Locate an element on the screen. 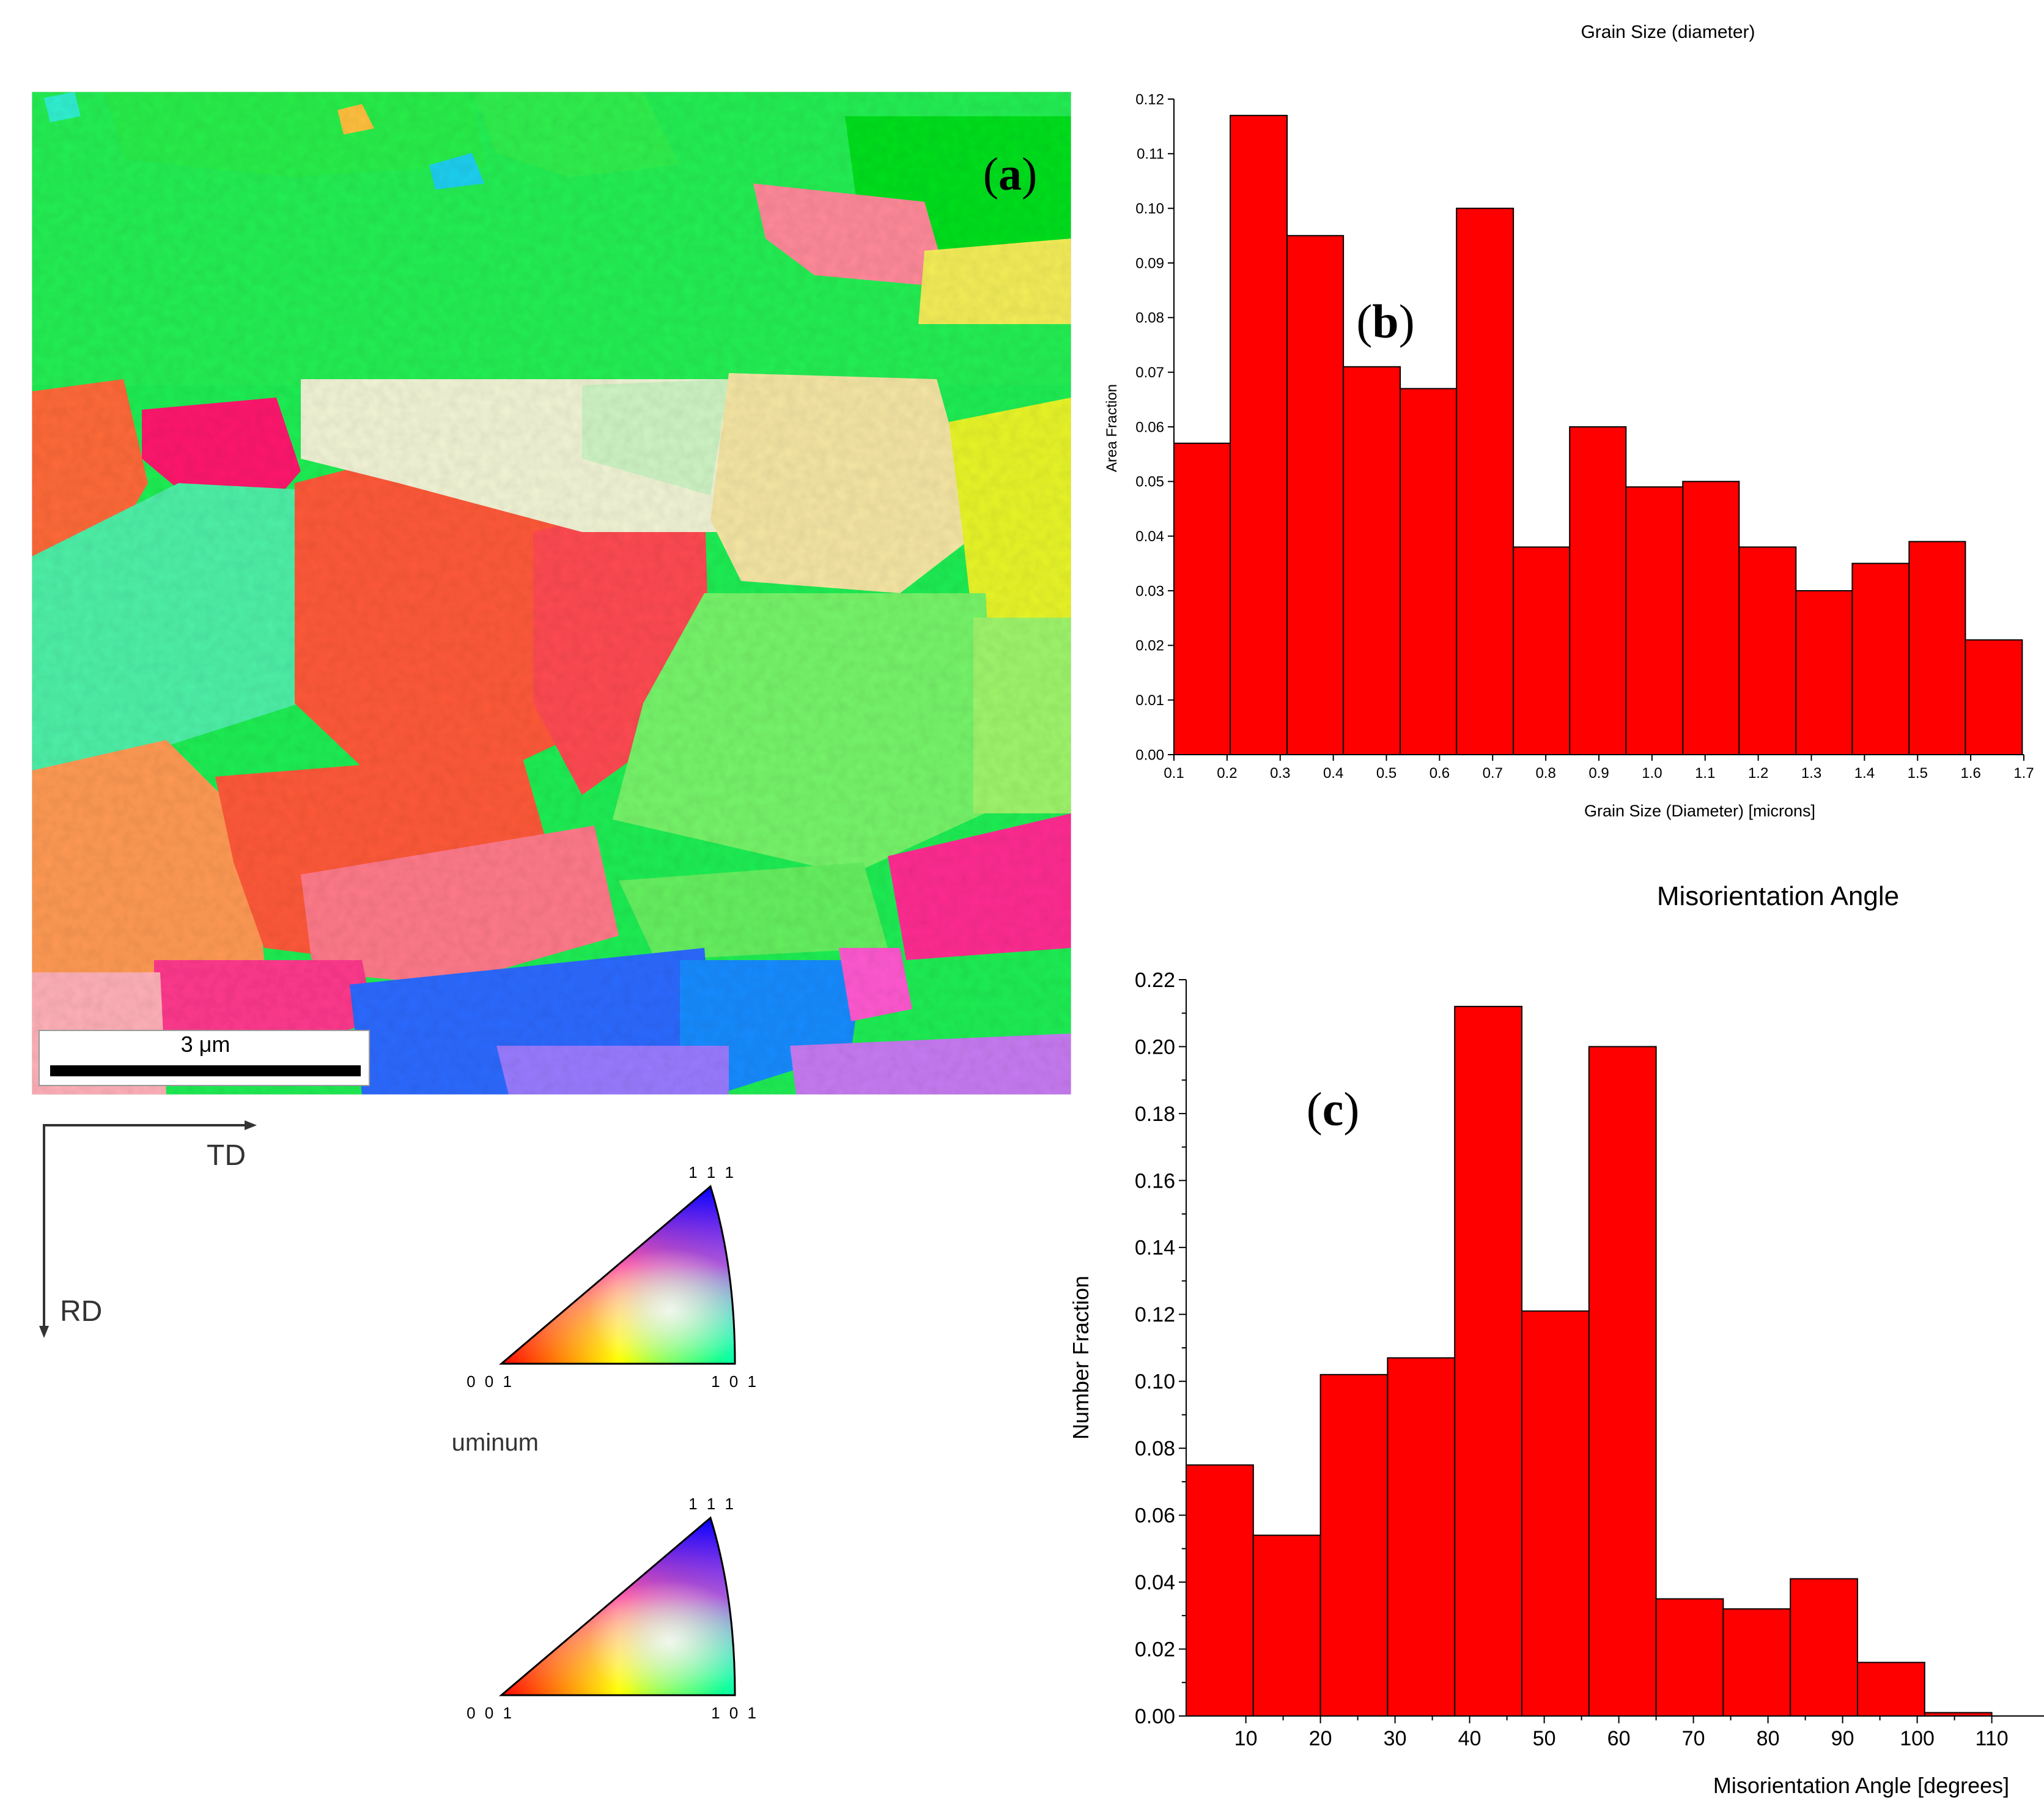 The height and width of the screenshot is (1812, 2044). x-tick-label: 60 is located at coordinates (1619, 1738).